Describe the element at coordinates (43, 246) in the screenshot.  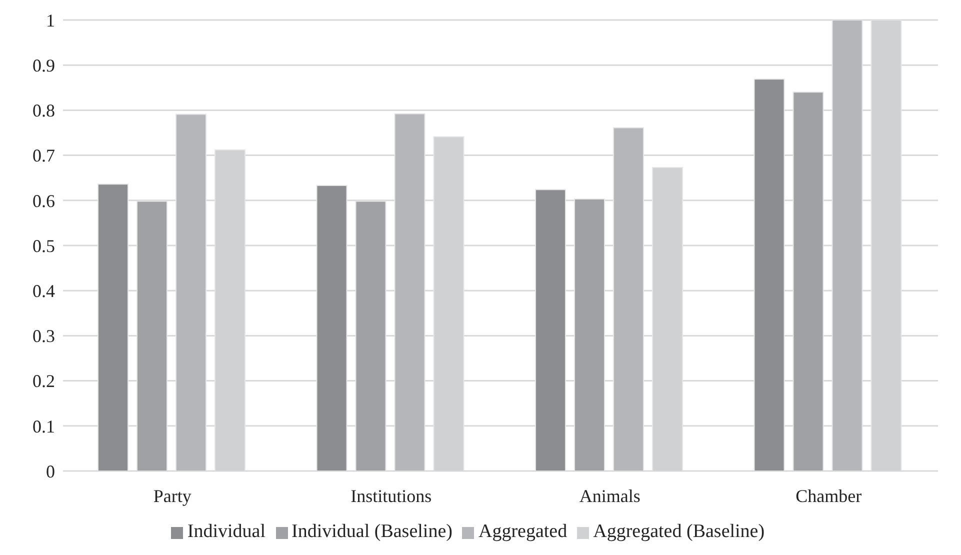
I see `y-tick-label: 0.5` at that location.